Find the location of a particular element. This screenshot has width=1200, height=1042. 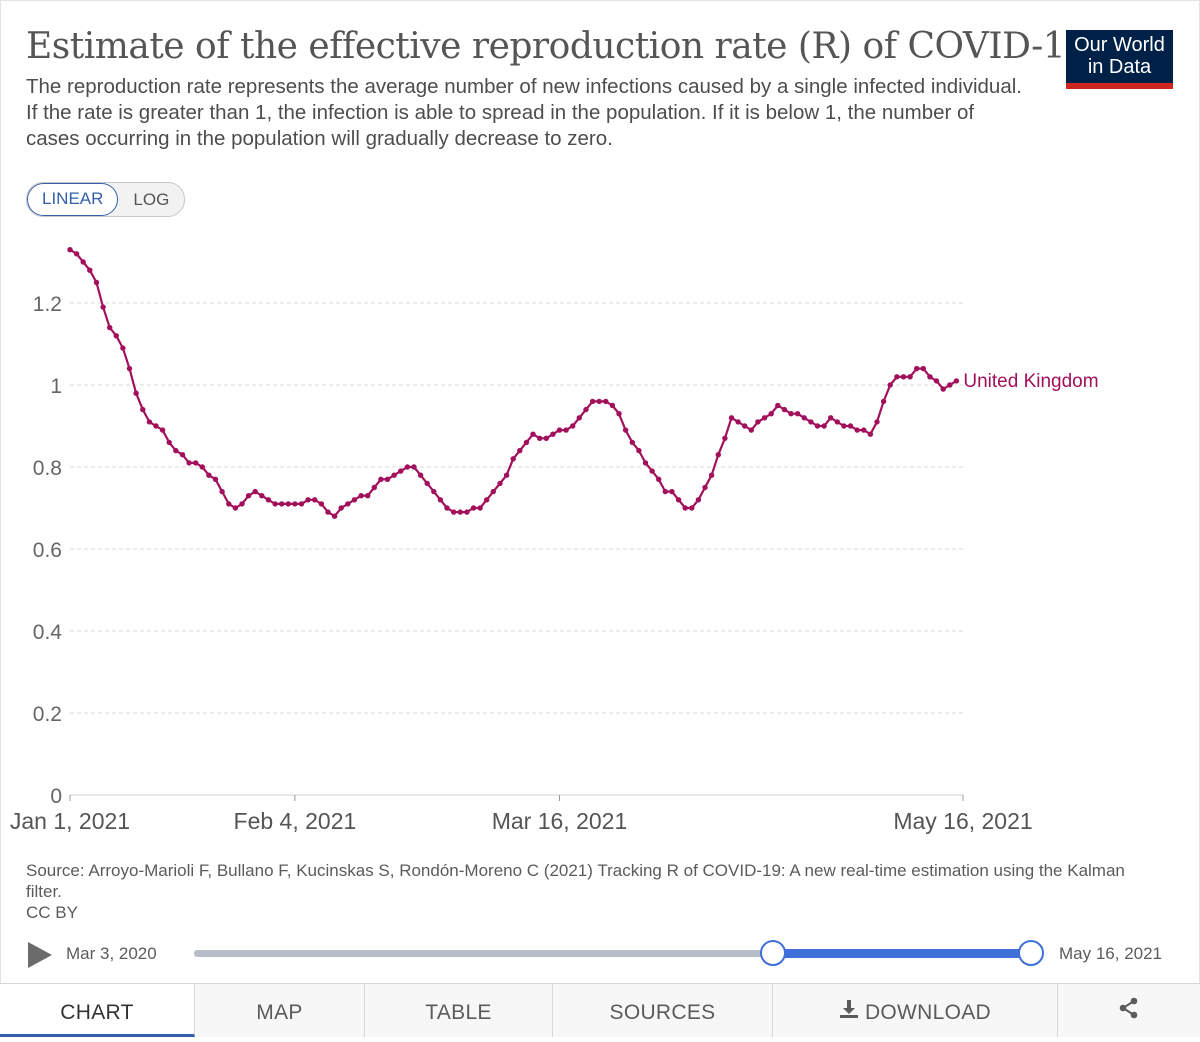

y-tick-label: 0 is located at coordinates (56, 796).